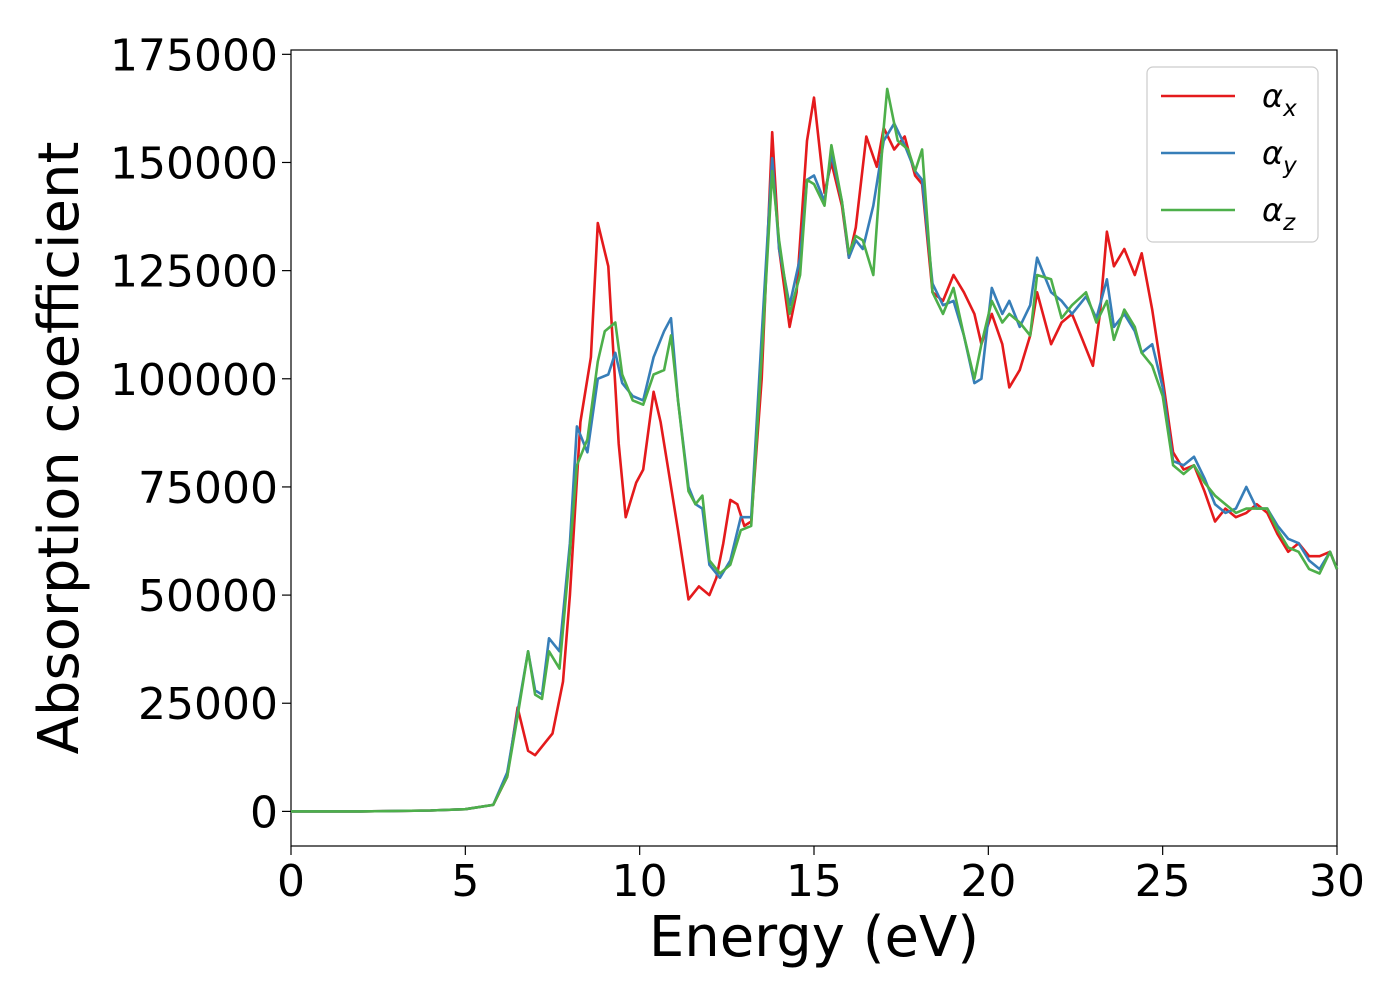 Image resolution: width=1400 pixels, height=1000 pixels. I want to click on y-tick-label: 100000, so click(194, 380).